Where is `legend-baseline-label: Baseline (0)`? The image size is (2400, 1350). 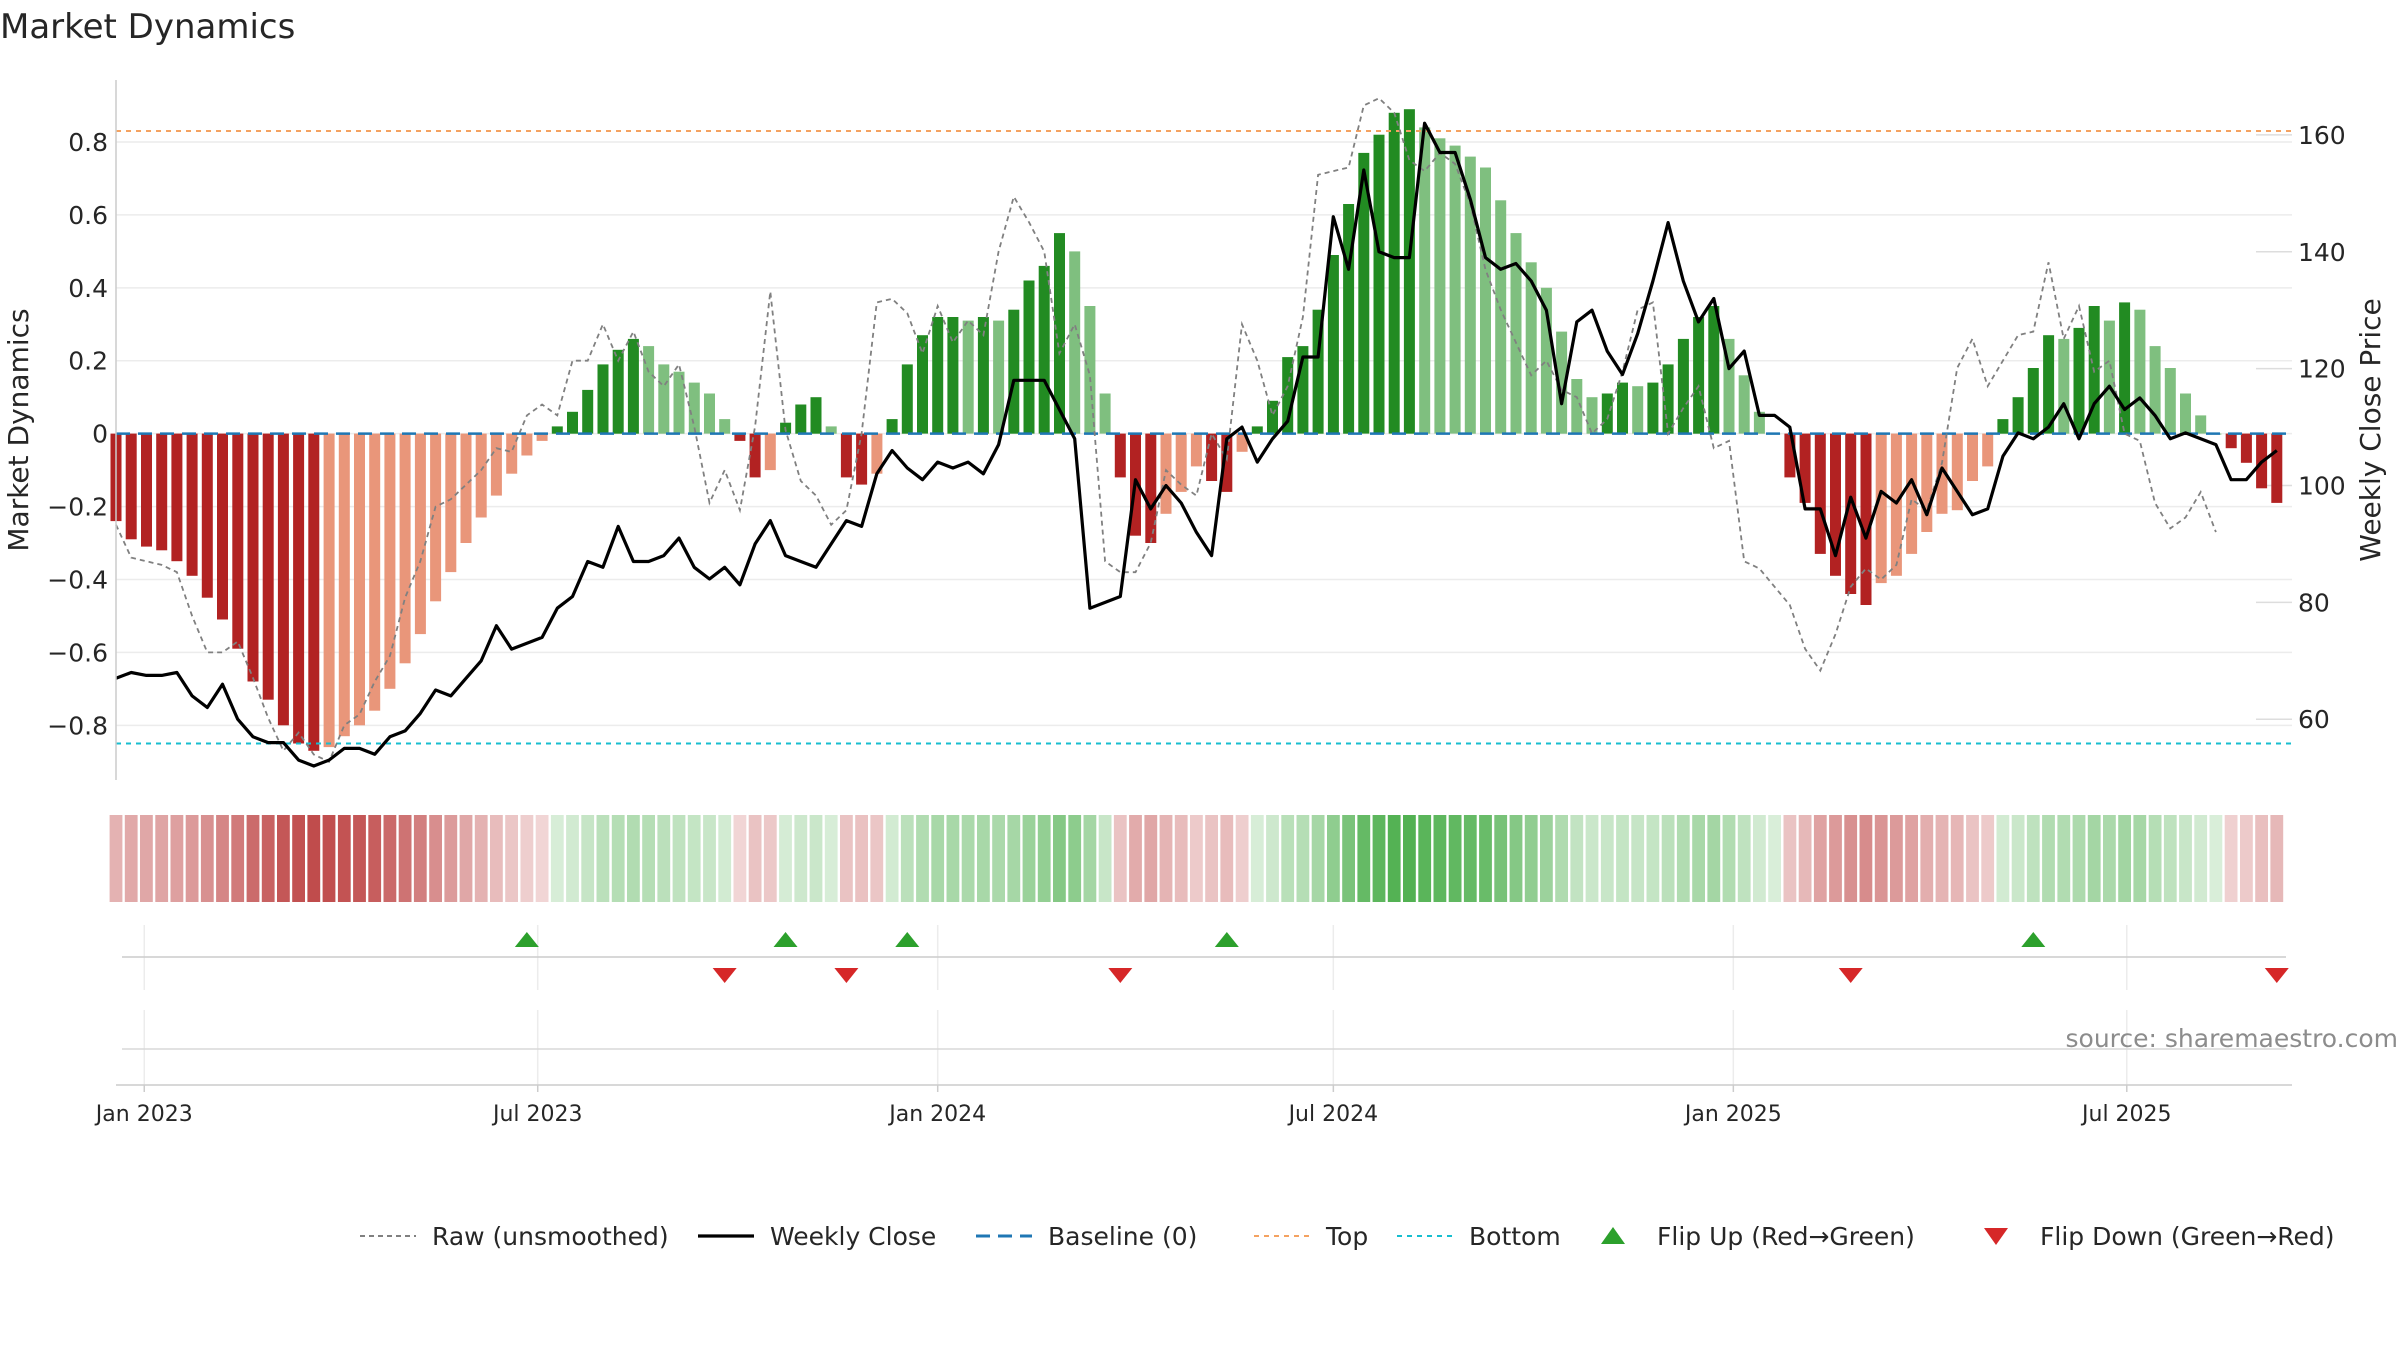 legend-baseline-label: Baseline (0) is located at coordinates (1122, 1236).